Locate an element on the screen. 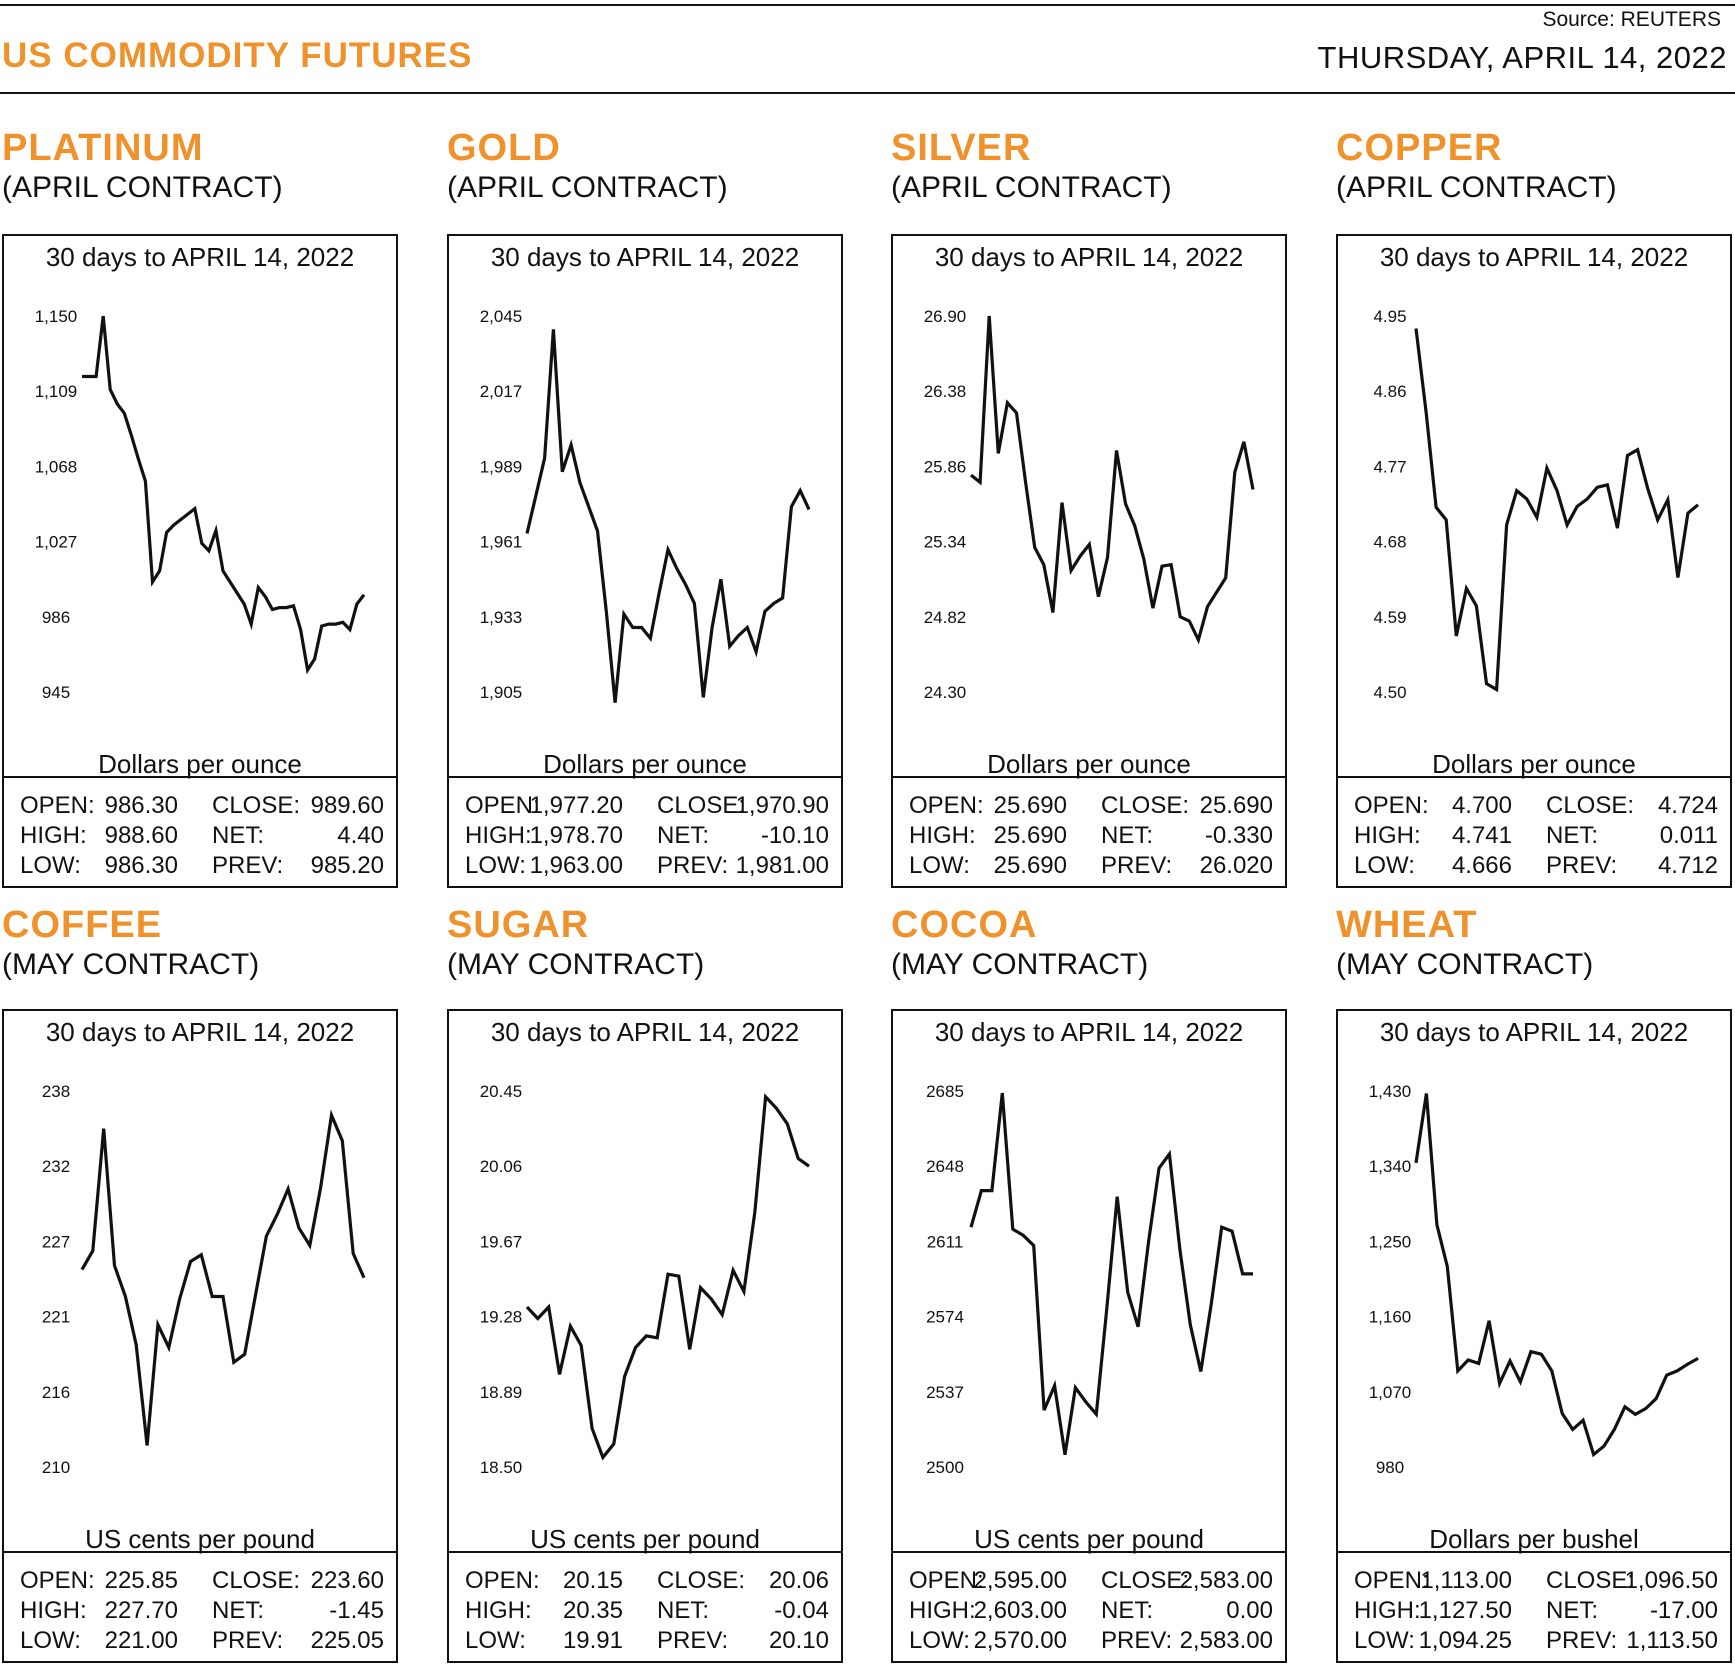 This screenshot has height=1669, width=1735. stat-value-open: 986.30 is located at coordinates (141, 805).